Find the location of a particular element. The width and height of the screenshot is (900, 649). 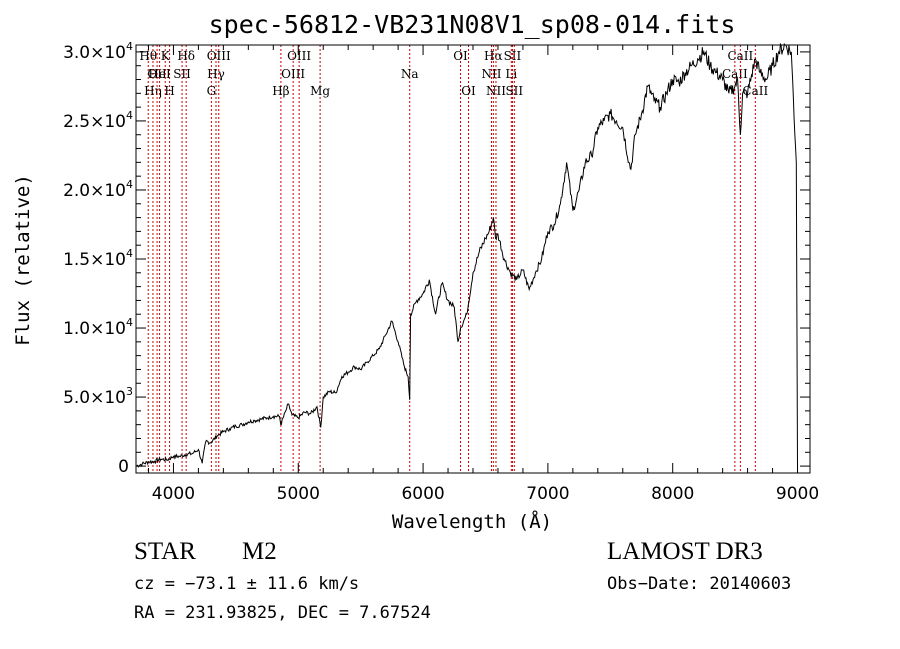

y-tick-label: 2.0×10 is located at coordinates (94, 191).